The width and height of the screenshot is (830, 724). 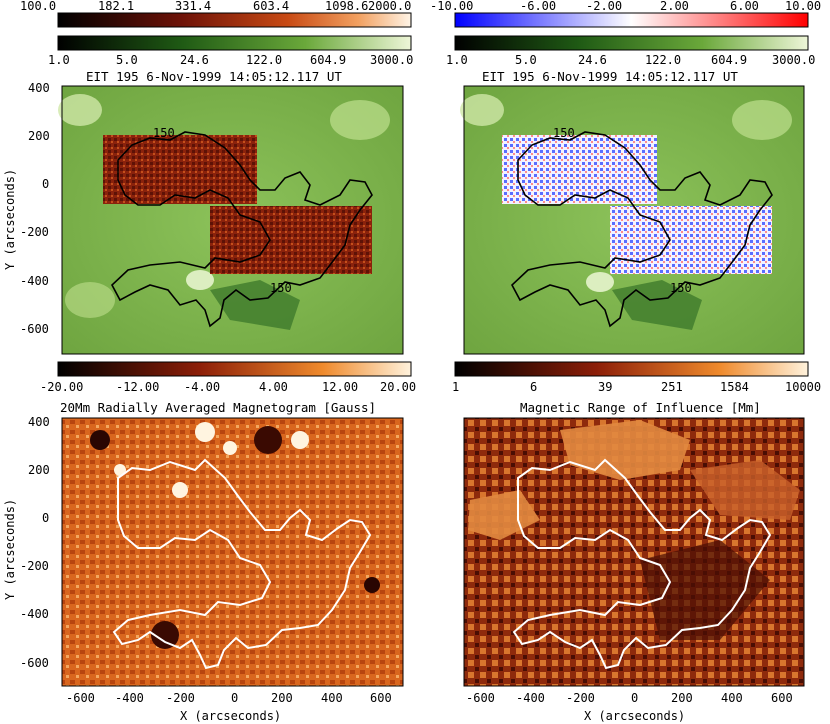 I want to click on tick-label: -20.00, so click(x=61, y=387).